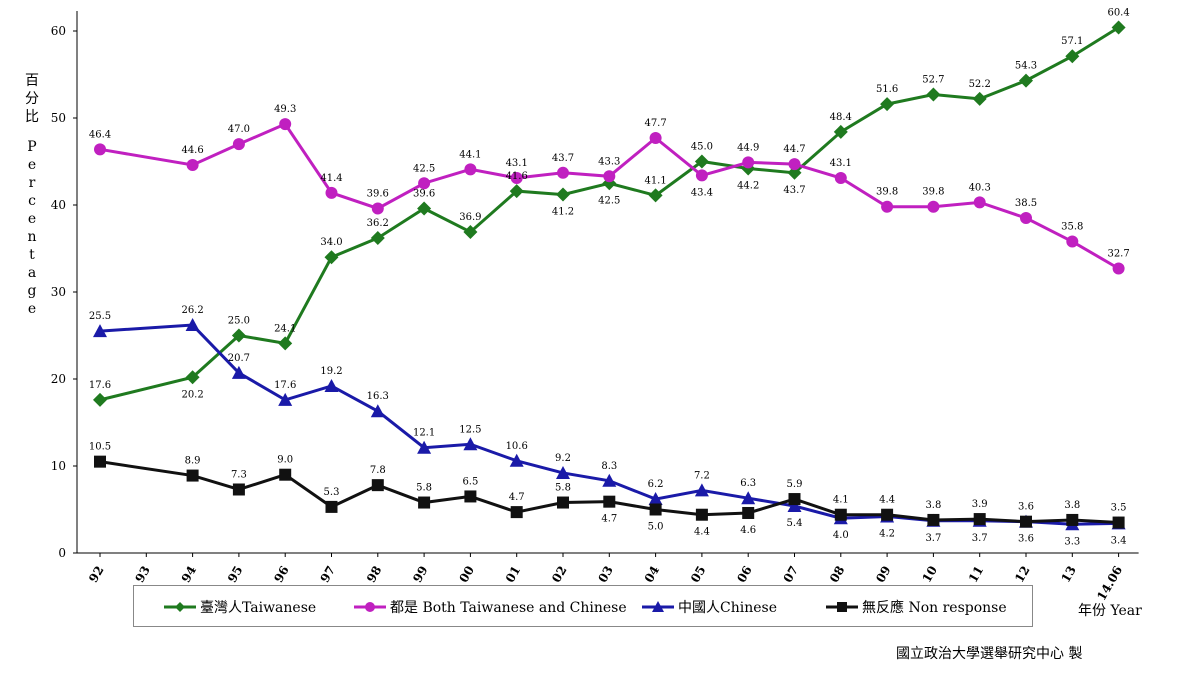 This screenshot has width=1200, height=675. What do you see at coordinates (934, 608) in the screenshot?
I see `legend-label-nonresponse: 無反應 Non response` at bounding box center [934, 608].